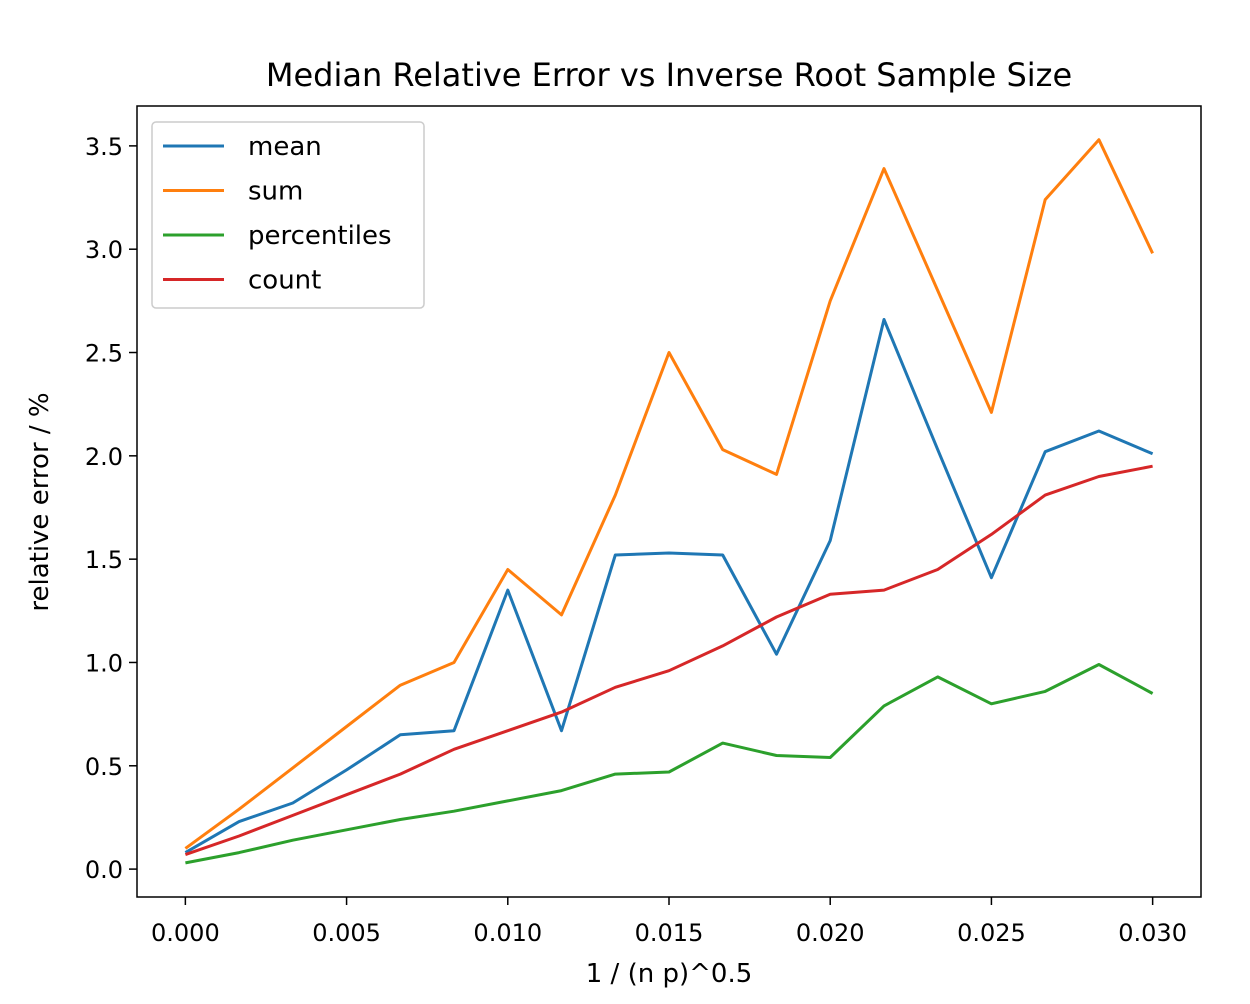 The height and width of the screenshot is (1004, 1250). What do you see at coordinates (669, 974) in the screenshot?
I see `x-axis-label: 1 / (n p)^0.5` at bounding box center [669, 974].